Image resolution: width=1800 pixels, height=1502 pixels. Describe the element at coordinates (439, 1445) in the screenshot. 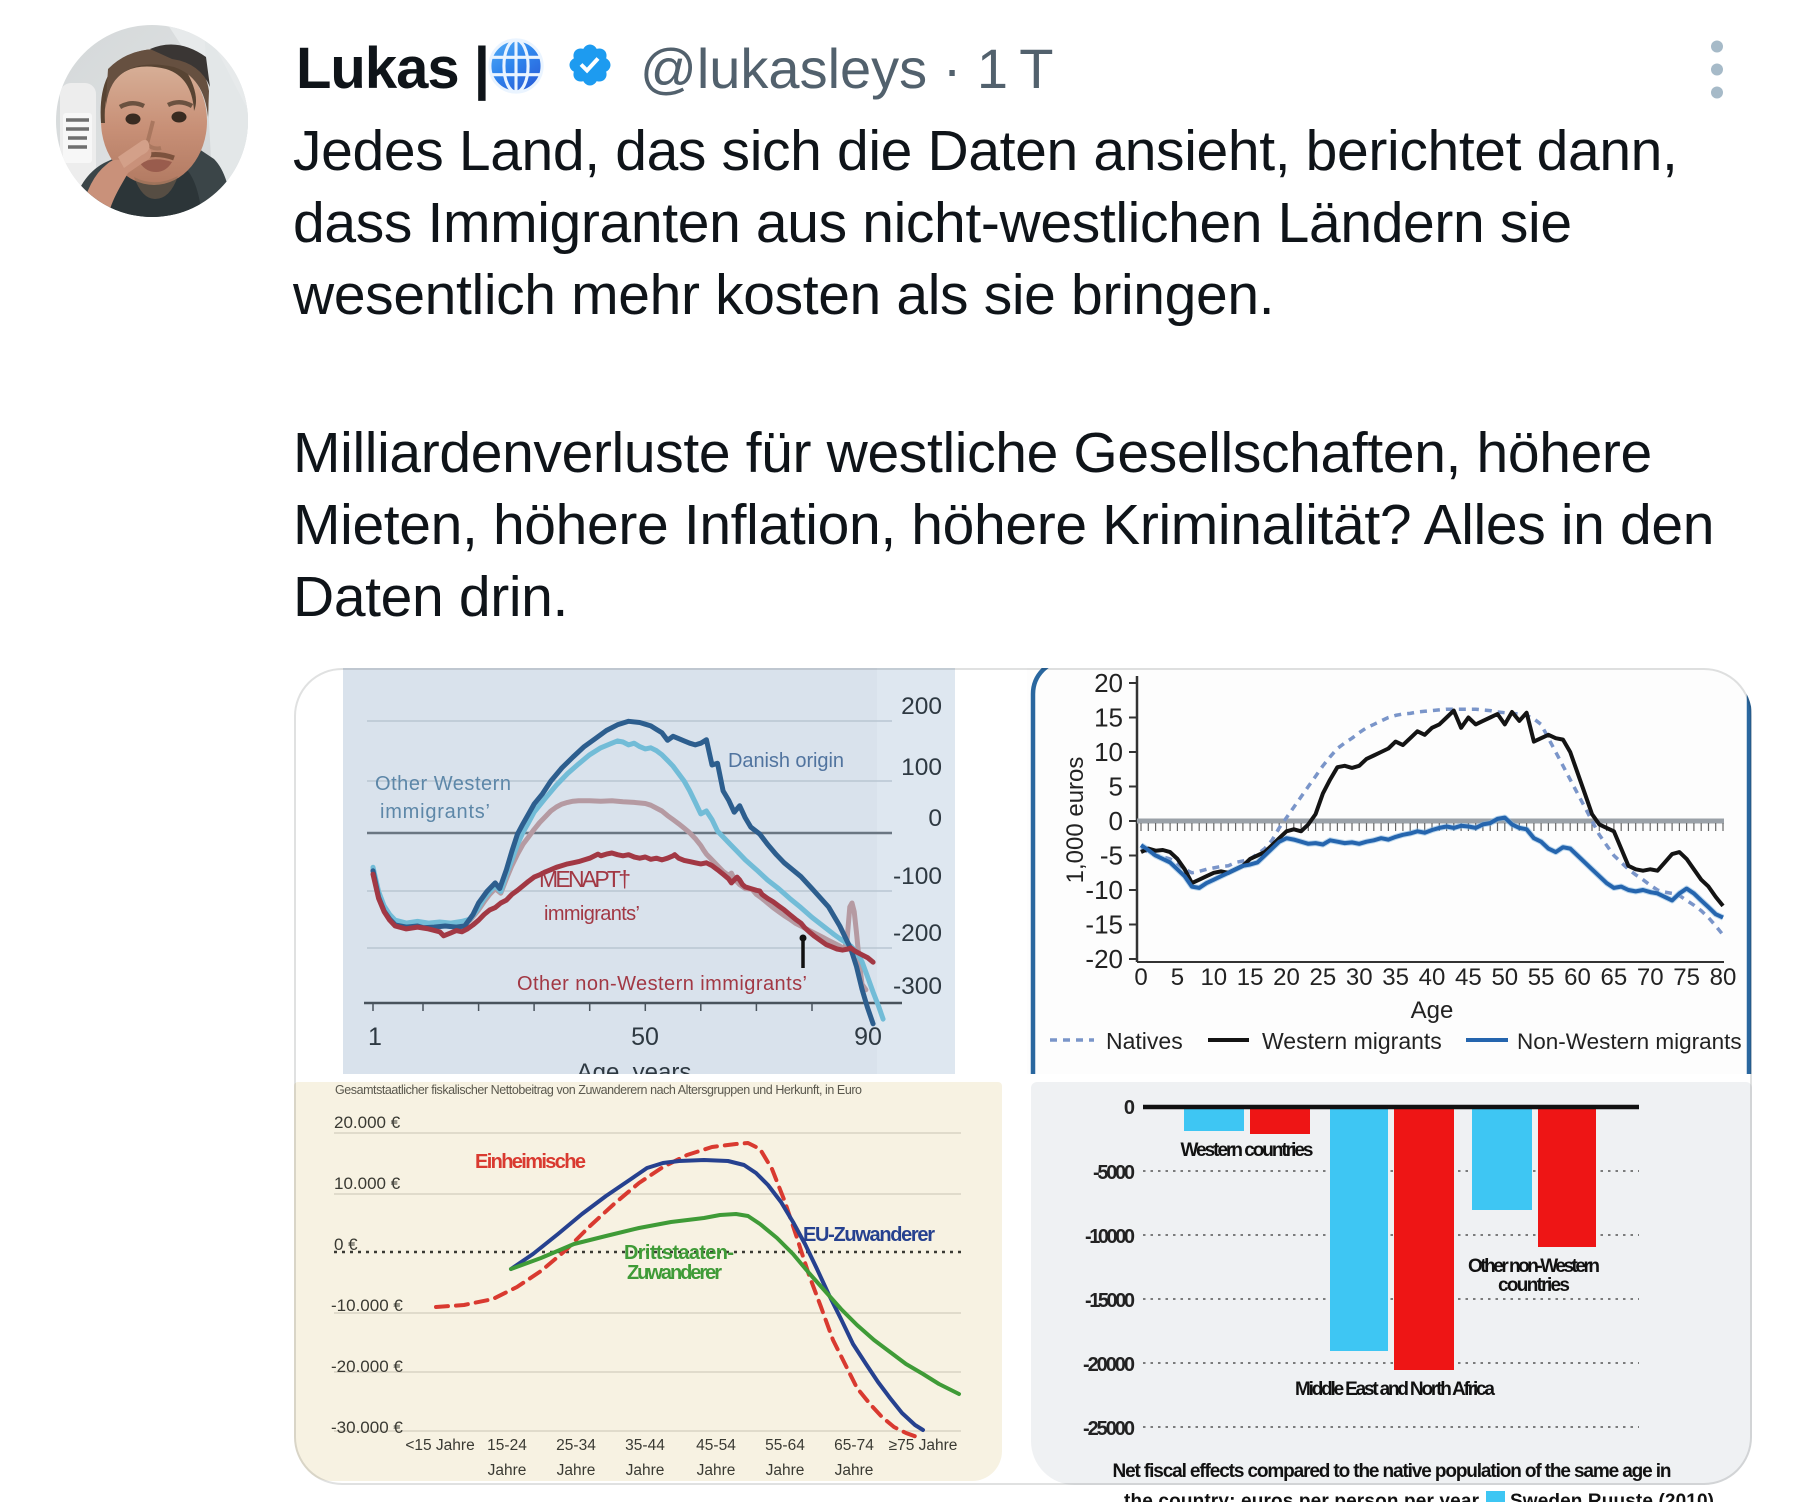

I see `svg-text: <15 Jahre` at that location.